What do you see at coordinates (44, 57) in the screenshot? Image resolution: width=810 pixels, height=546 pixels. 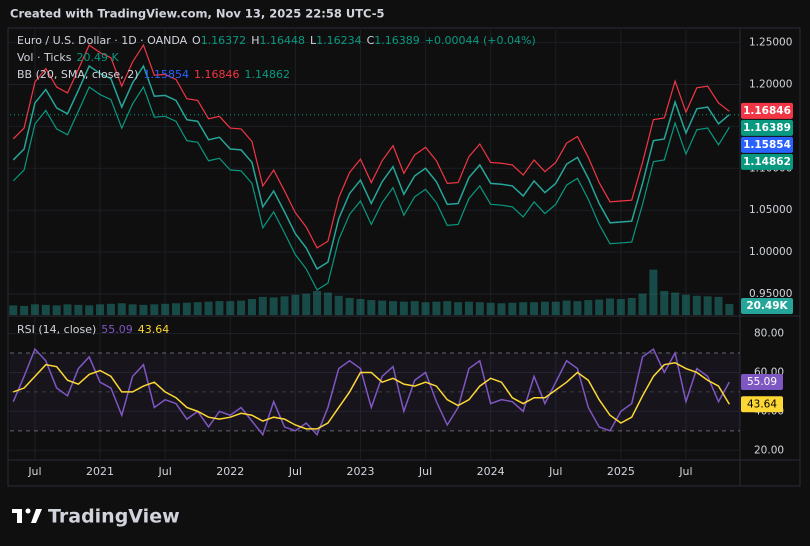 I see `legend-text: Vol · Ticks` at bounding box center [44, 57].